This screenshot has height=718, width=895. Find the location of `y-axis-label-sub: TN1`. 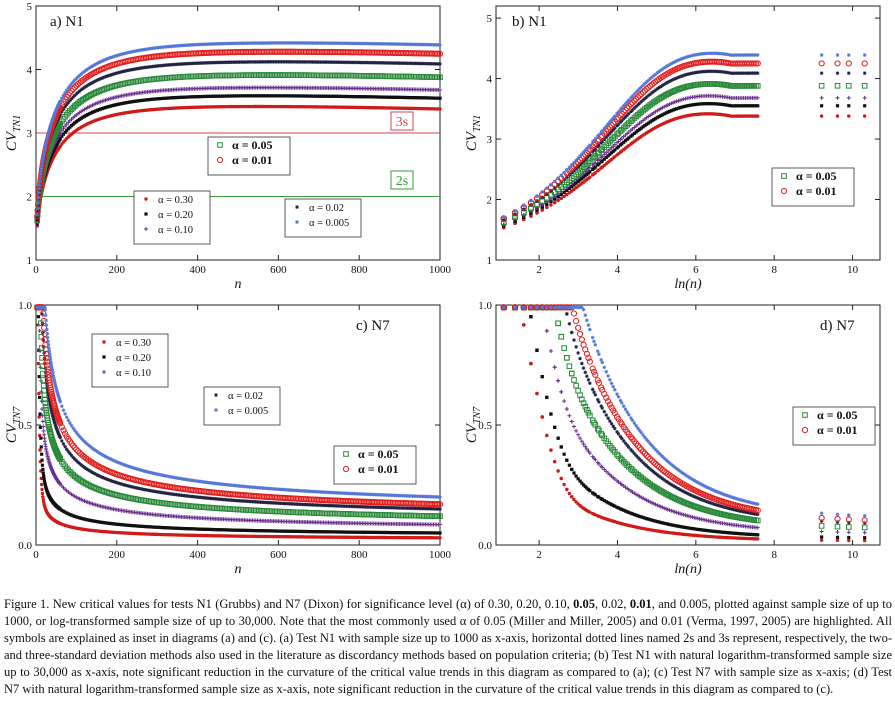

y-axis-label-sub: TN1 is located at coordinates (17, 123).